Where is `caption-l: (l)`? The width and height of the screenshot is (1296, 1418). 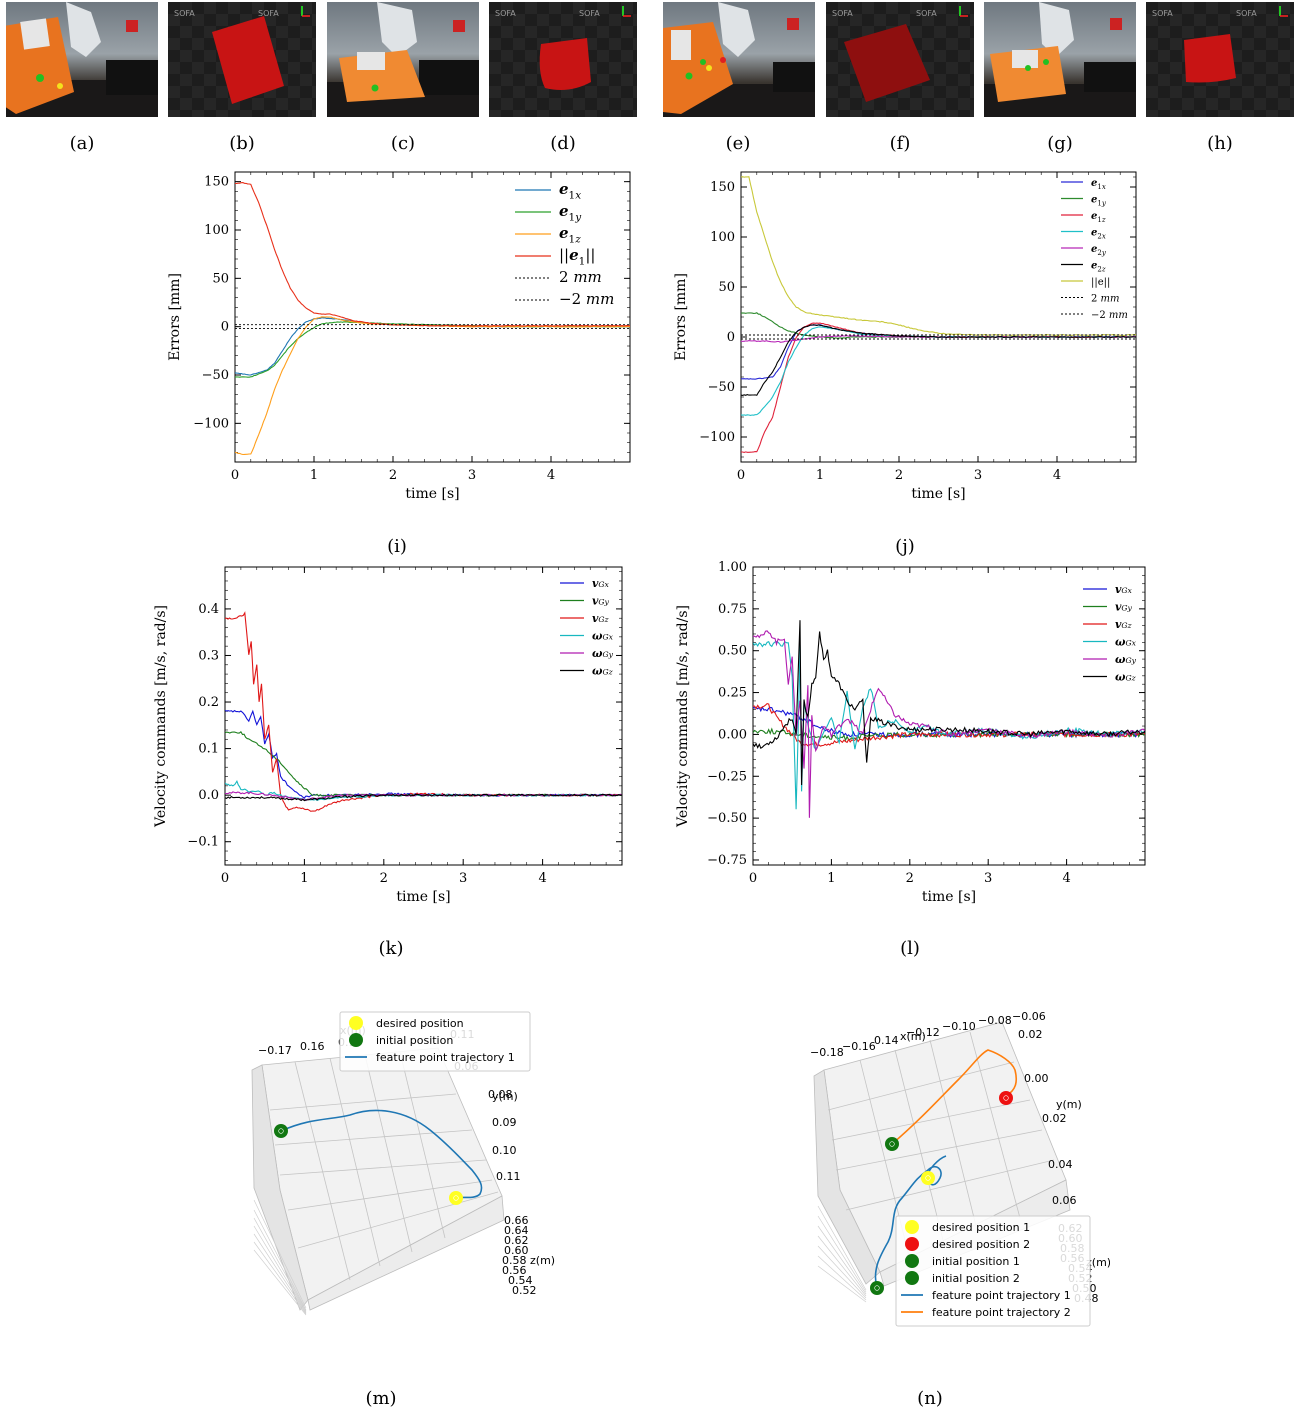
caption-l: (l) is located at coordinates (910, 948).